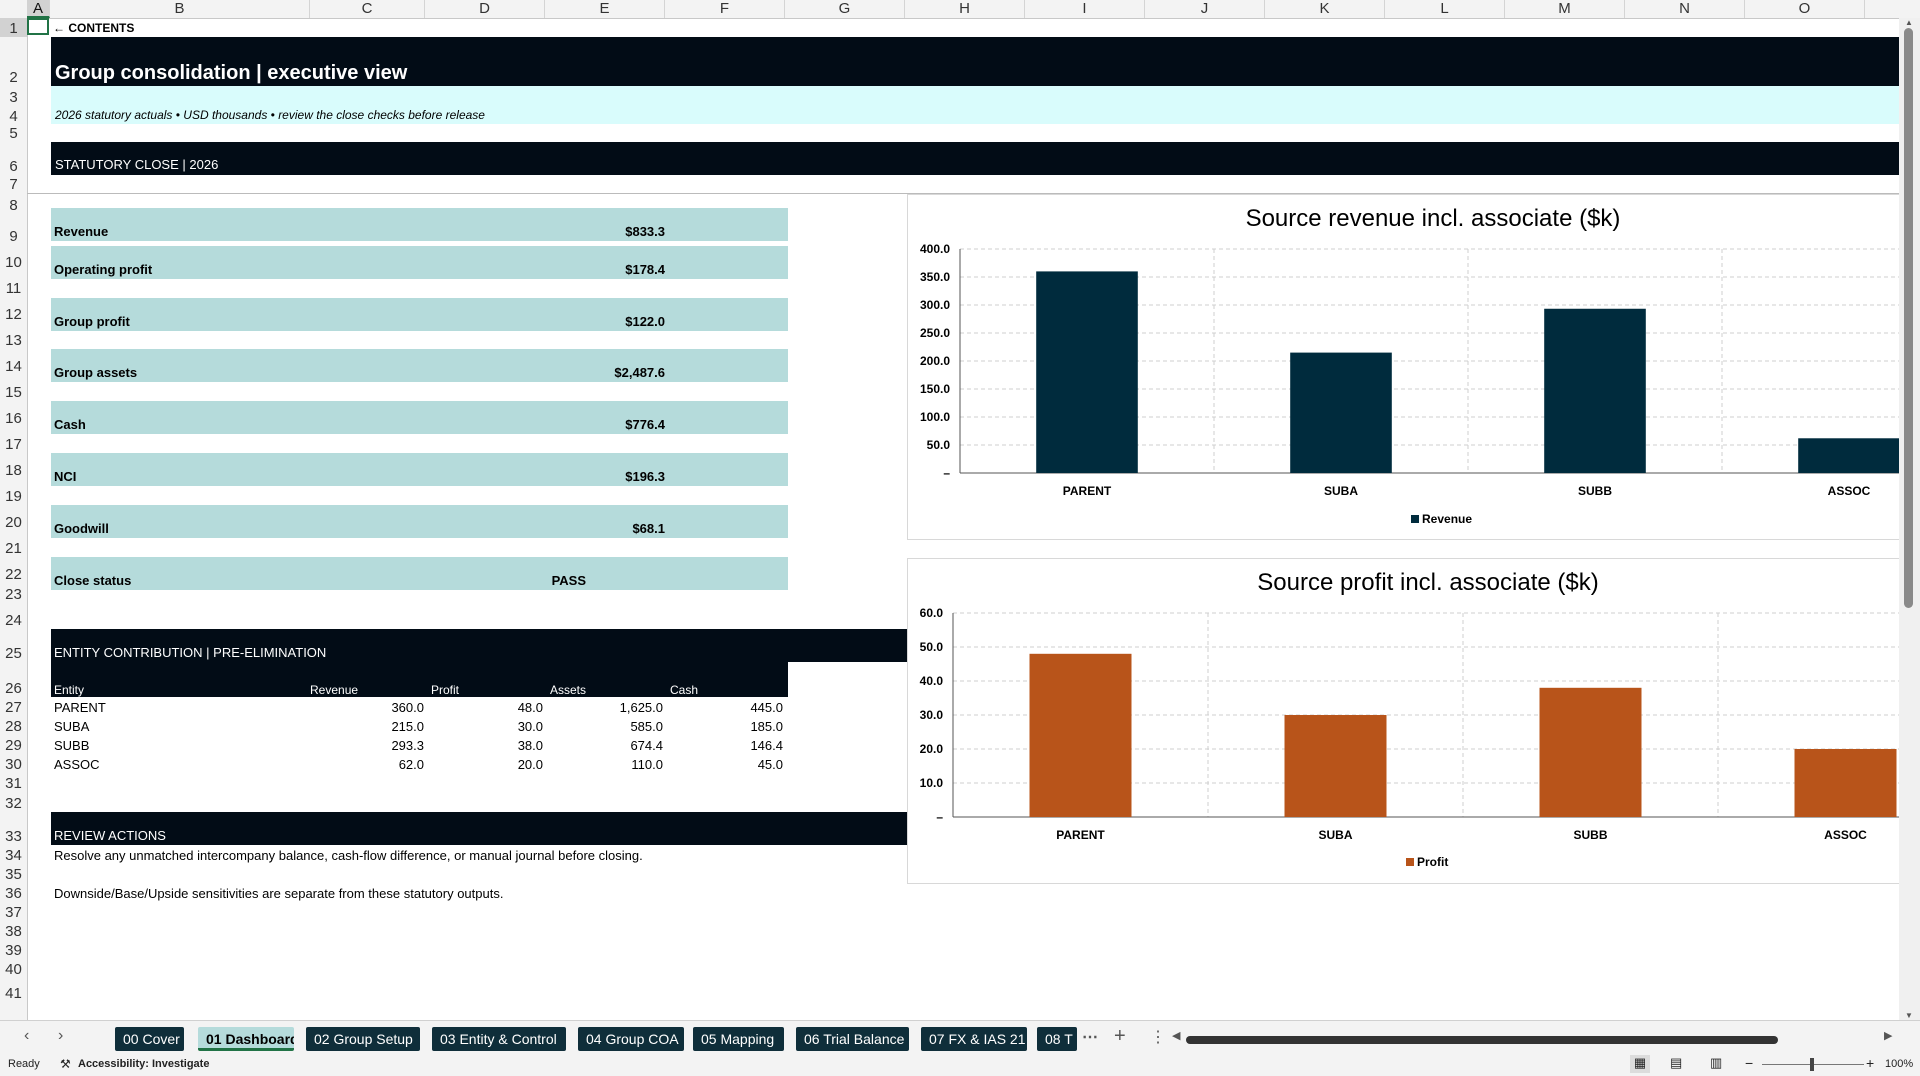 This screenshot has height=1076, width=1920. What do you see at coordinates (72, 745) in the screenshot?
I see `entity-name-cell: SUBB` at bounding box center [72, 745].